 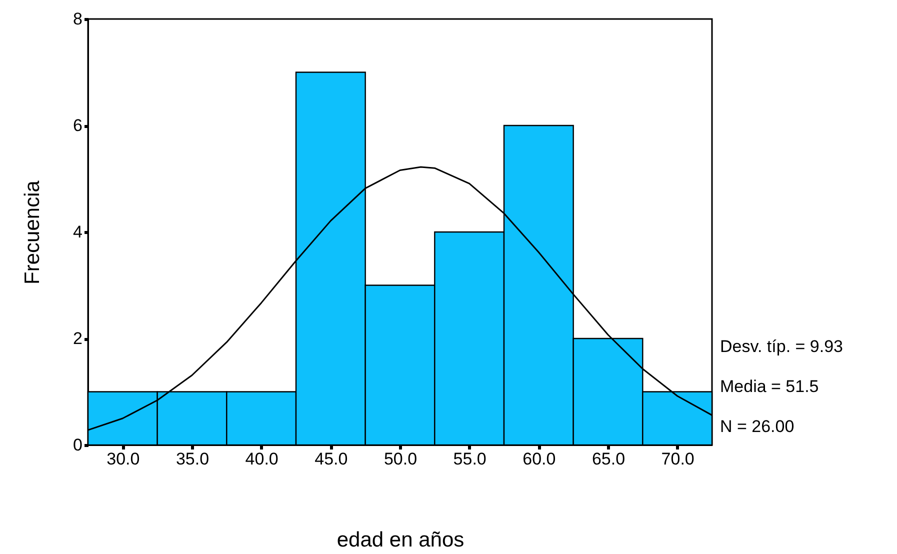 I want to click on x-tick-label: 70.0, so click(x=677, y=459).